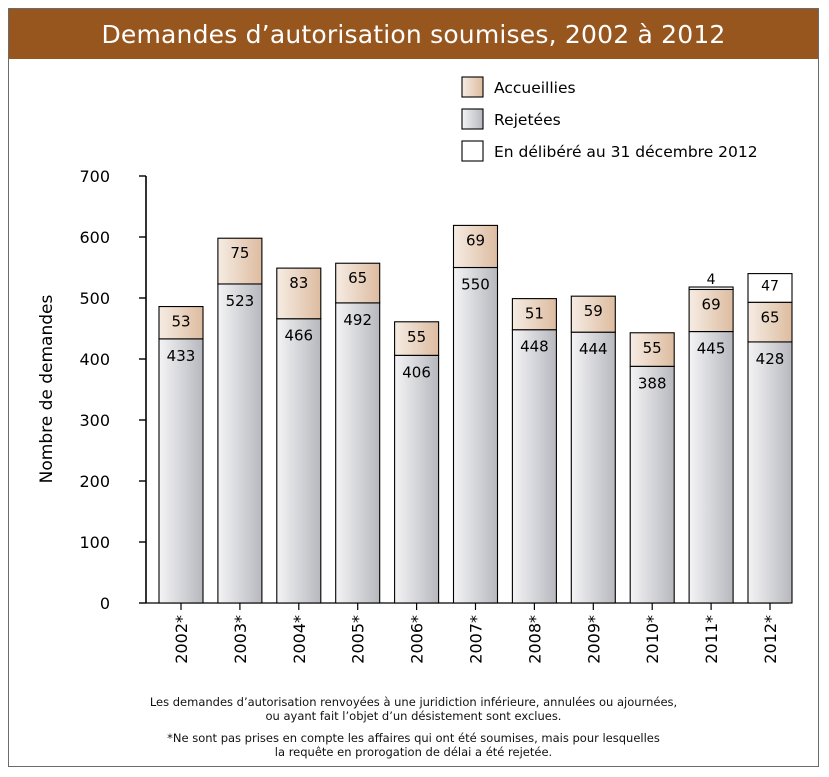  I want to click on y-axis-label: Nombre de demandes, so click(47, 389).